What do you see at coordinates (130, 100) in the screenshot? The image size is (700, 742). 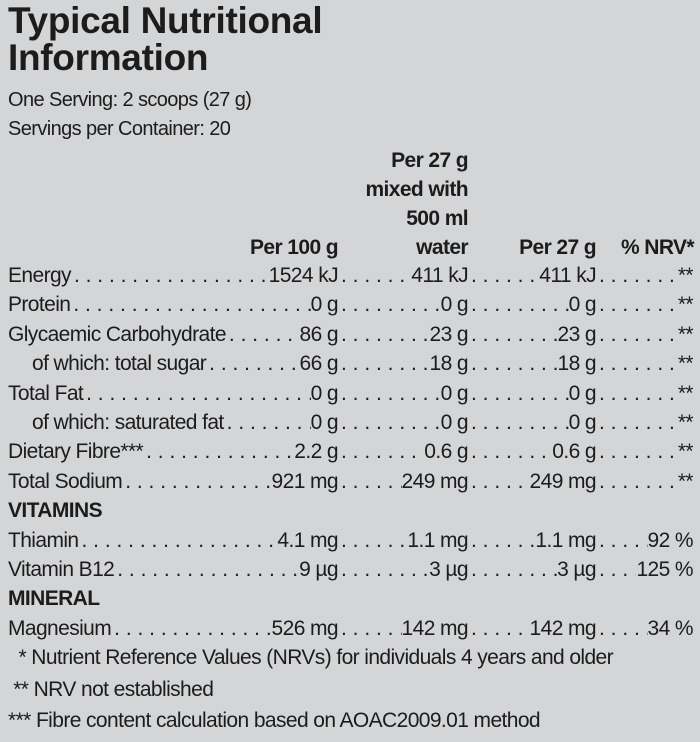 I see `serving-size: One Serving: 2 scoops (27 g)` at bounding box center [130, 100].